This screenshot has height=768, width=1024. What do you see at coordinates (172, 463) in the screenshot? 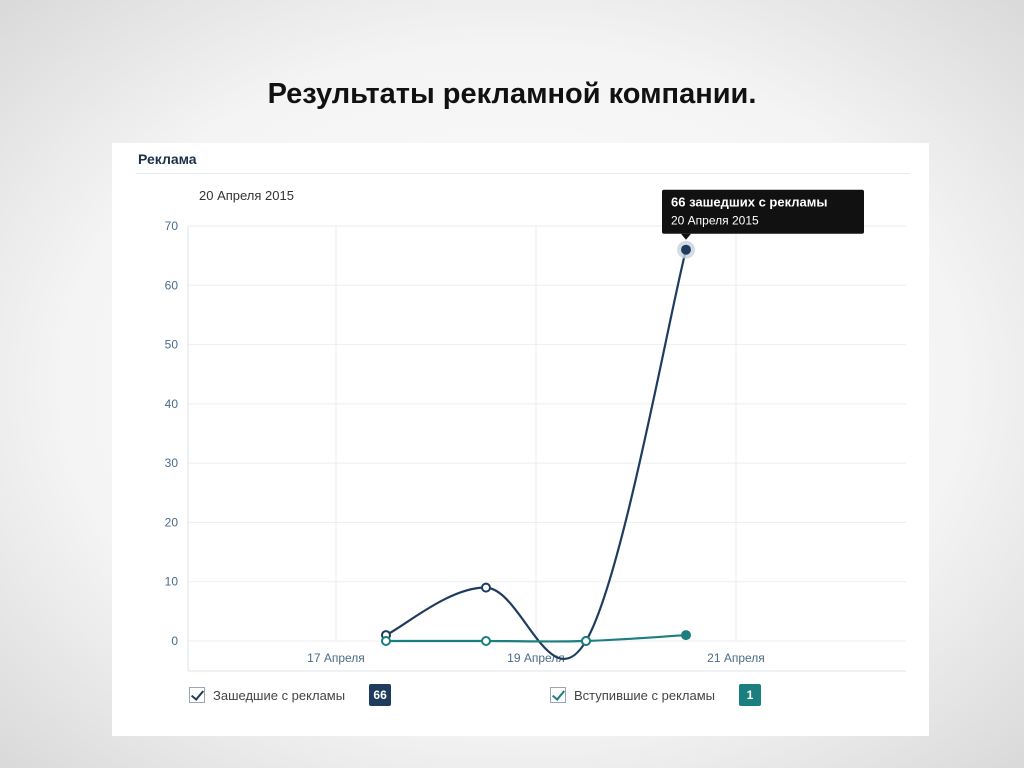
I see `y-tick-label: 30` at bounding box center [172, 463].